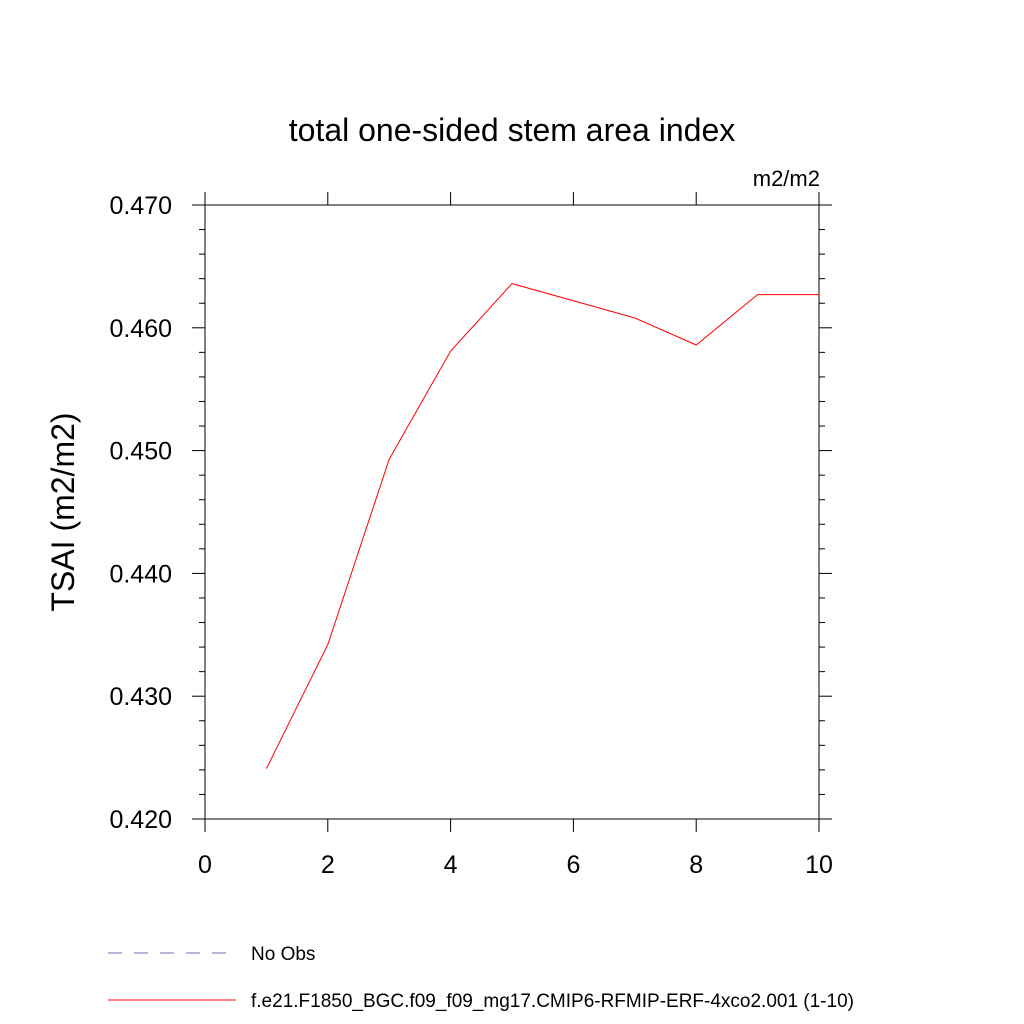 This screenshot has width=1024, height=1024. What do you see at coordinates (140, 329) in the screenshot?
I see `y-tick-label: 0.460` at bounding box center [140, 329].